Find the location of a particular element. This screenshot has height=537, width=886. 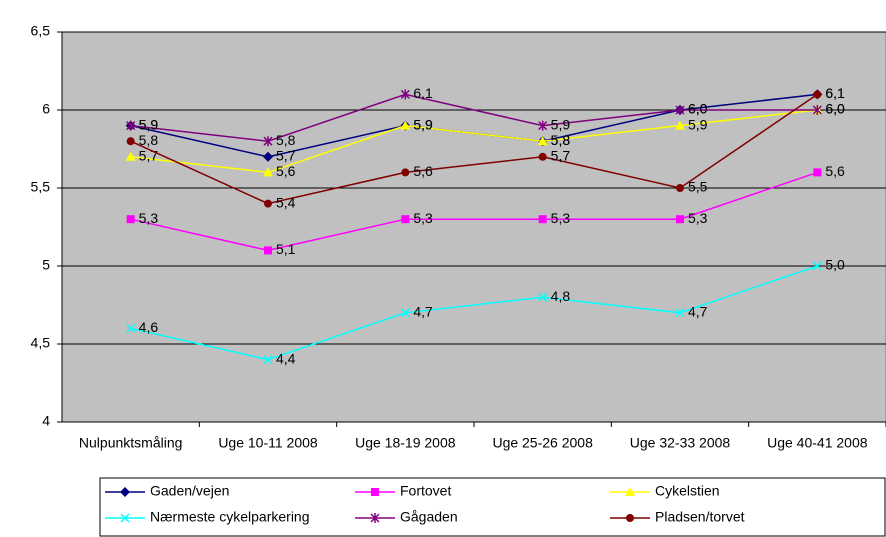

y-tick-label: 5,5 is located at coordinates (41, 187).